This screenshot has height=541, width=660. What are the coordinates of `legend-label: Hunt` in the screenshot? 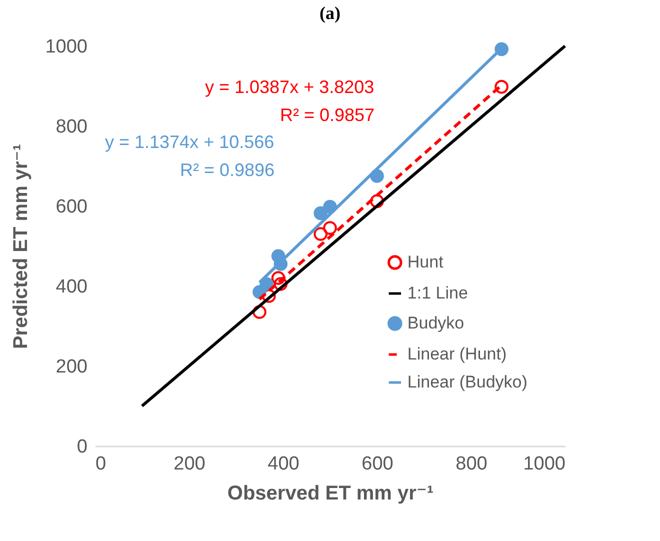 It's located at (425, 262).